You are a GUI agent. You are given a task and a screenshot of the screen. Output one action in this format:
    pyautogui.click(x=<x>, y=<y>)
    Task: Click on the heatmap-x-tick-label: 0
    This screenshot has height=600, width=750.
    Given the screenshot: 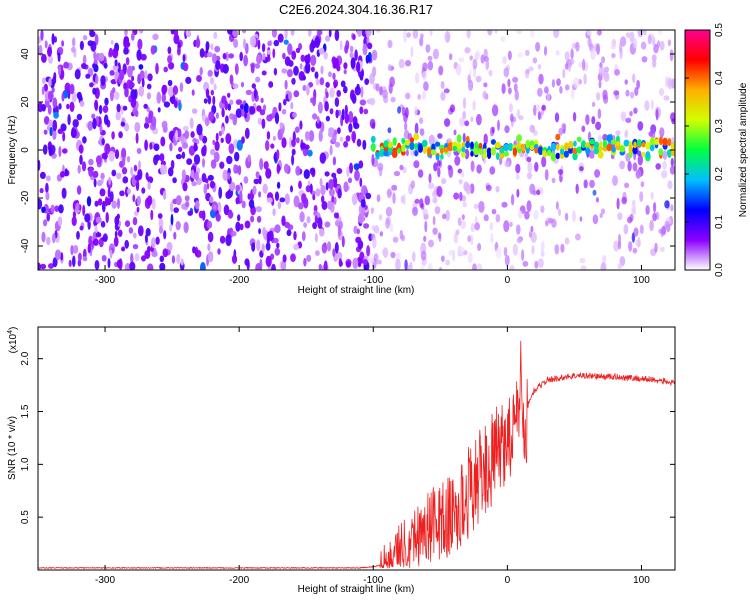 What is the action you would take?
    pyautogui.click(x=508, y=280)
    